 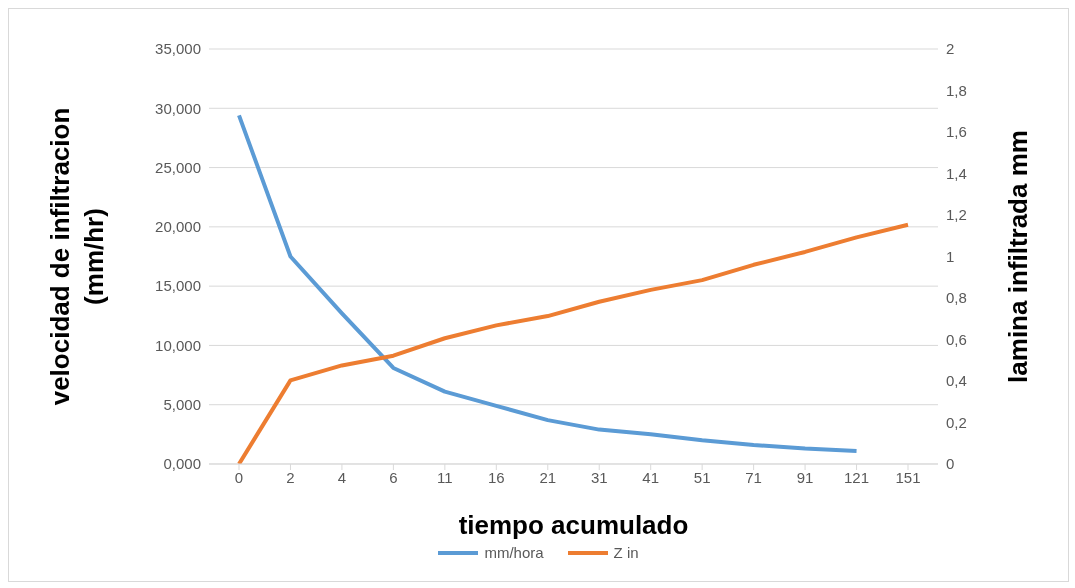 What do you see at coordinates (956, 90) in the screenshot?
I see `y2-tick-label: 1,8` at bounding box center [956, 90].